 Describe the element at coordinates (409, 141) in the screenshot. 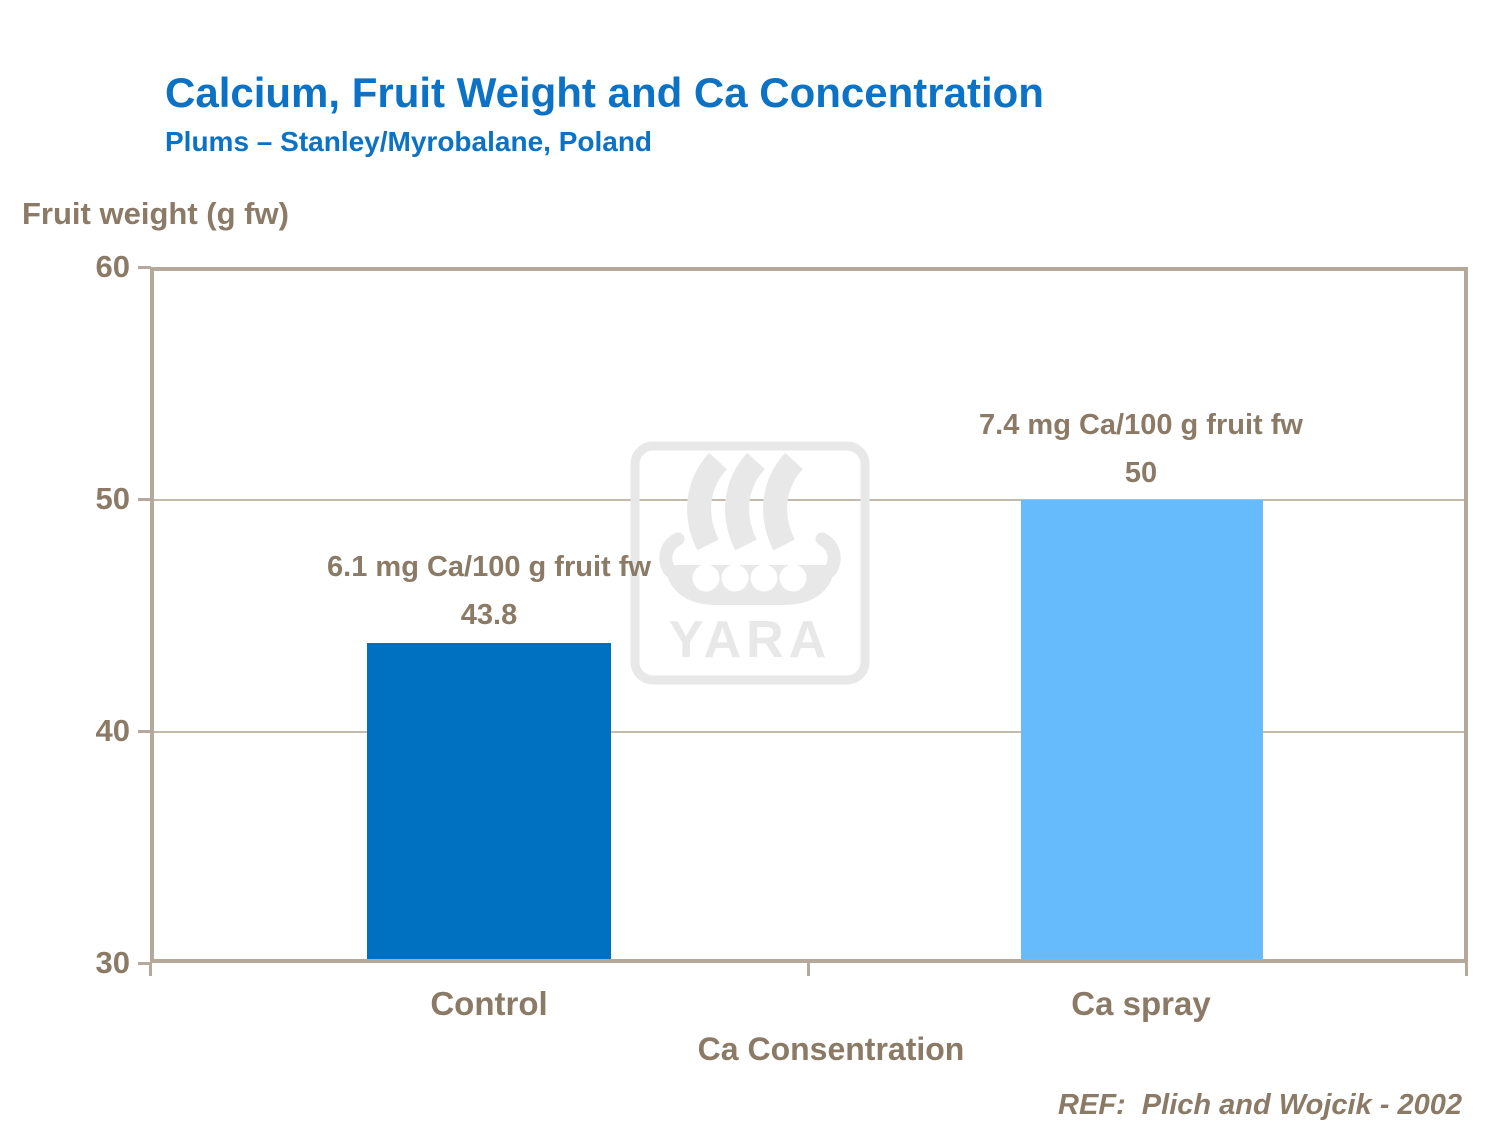

I see `page-subtitle: Plums – Stanley/Myrobalane, Poland` at that location.